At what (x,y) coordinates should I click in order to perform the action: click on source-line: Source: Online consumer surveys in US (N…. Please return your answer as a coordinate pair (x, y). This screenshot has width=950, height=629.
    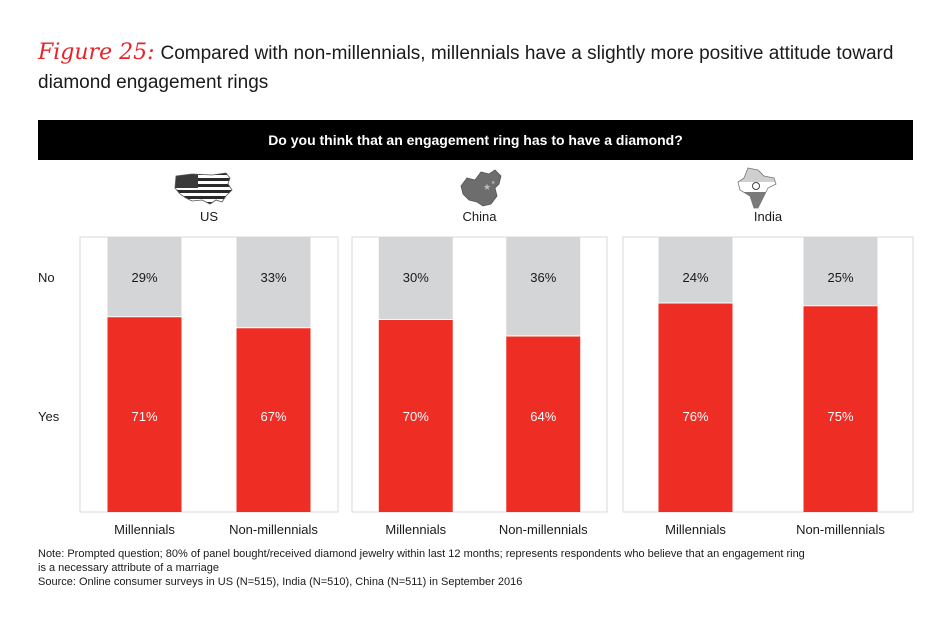
    Looking at the image, I should click on (280, 582).